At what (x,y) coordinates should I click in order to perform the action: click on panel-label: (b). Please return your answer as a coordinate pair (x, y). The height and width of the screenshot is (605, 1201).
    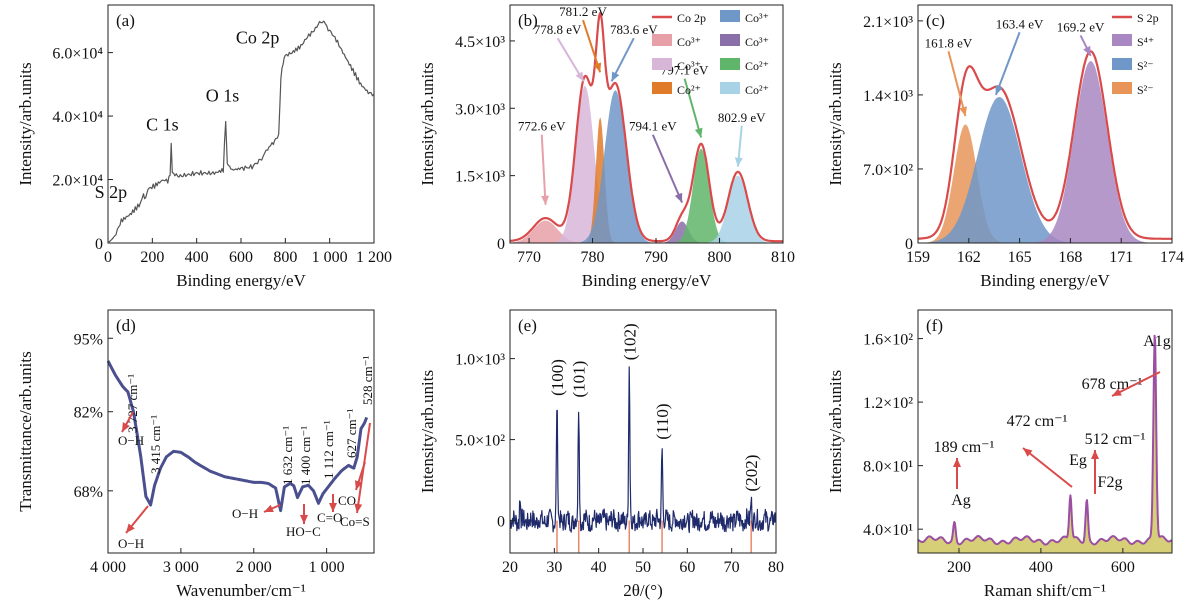
    Looking at the image, I should click on (528, 20).